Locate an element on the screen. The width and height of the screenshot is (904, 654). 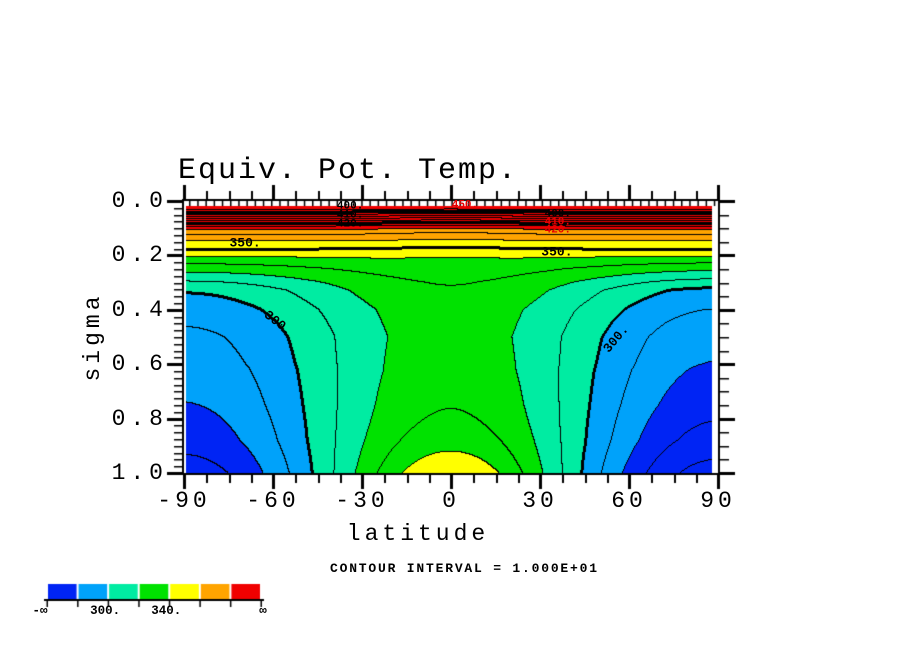
contour-interval-note: CONTOUR INTERVAL = 1.000E+01 is located at coordinates (464, 568).